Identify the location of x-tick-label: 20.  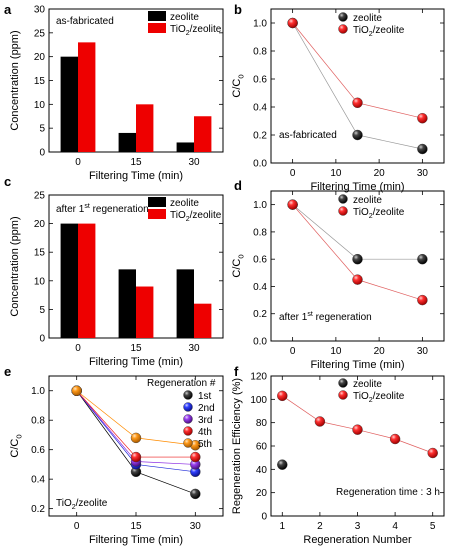
(380, 173).